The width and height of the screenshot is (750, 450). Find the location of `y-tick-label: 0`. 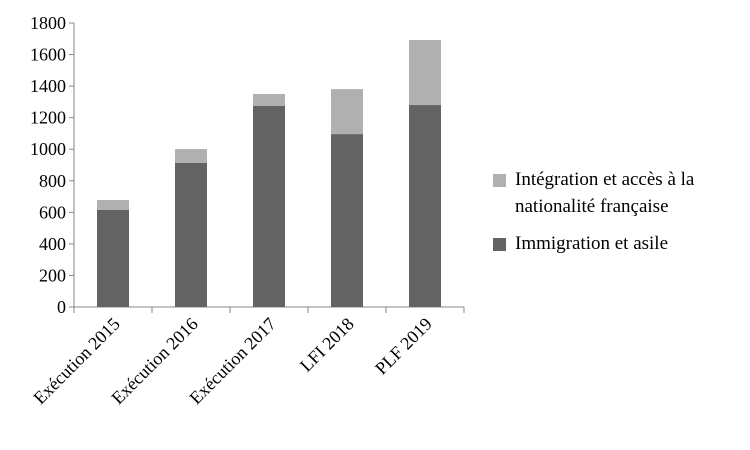

y-tick-label: 0 is located at coordinates (61, 307).